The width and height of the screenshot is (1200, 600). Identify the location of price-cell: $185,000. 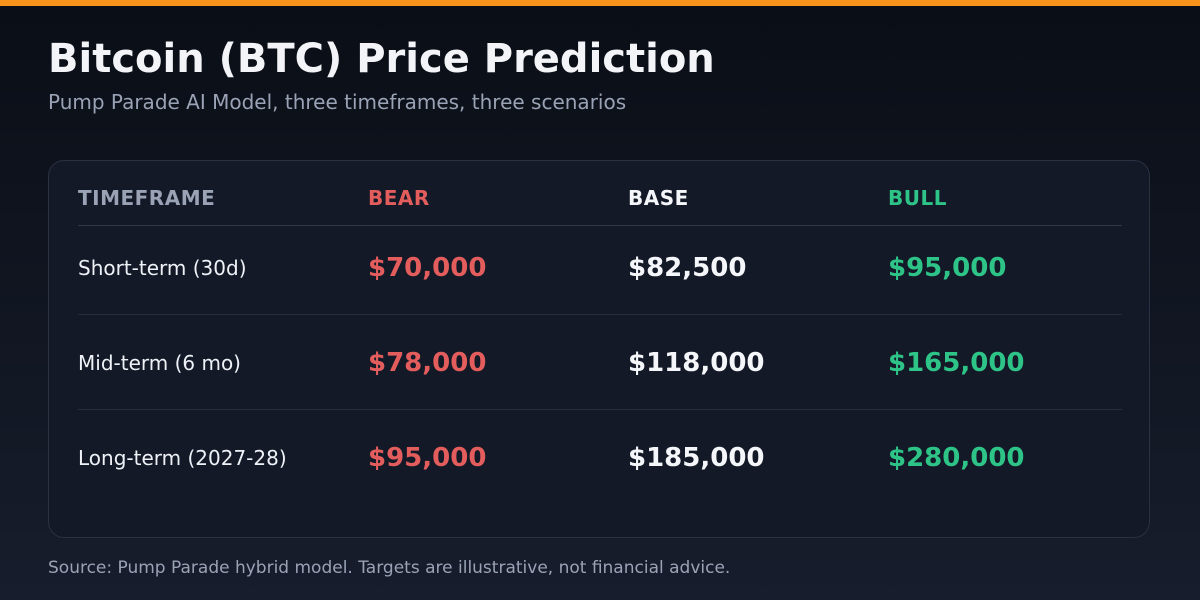
(696, 458).